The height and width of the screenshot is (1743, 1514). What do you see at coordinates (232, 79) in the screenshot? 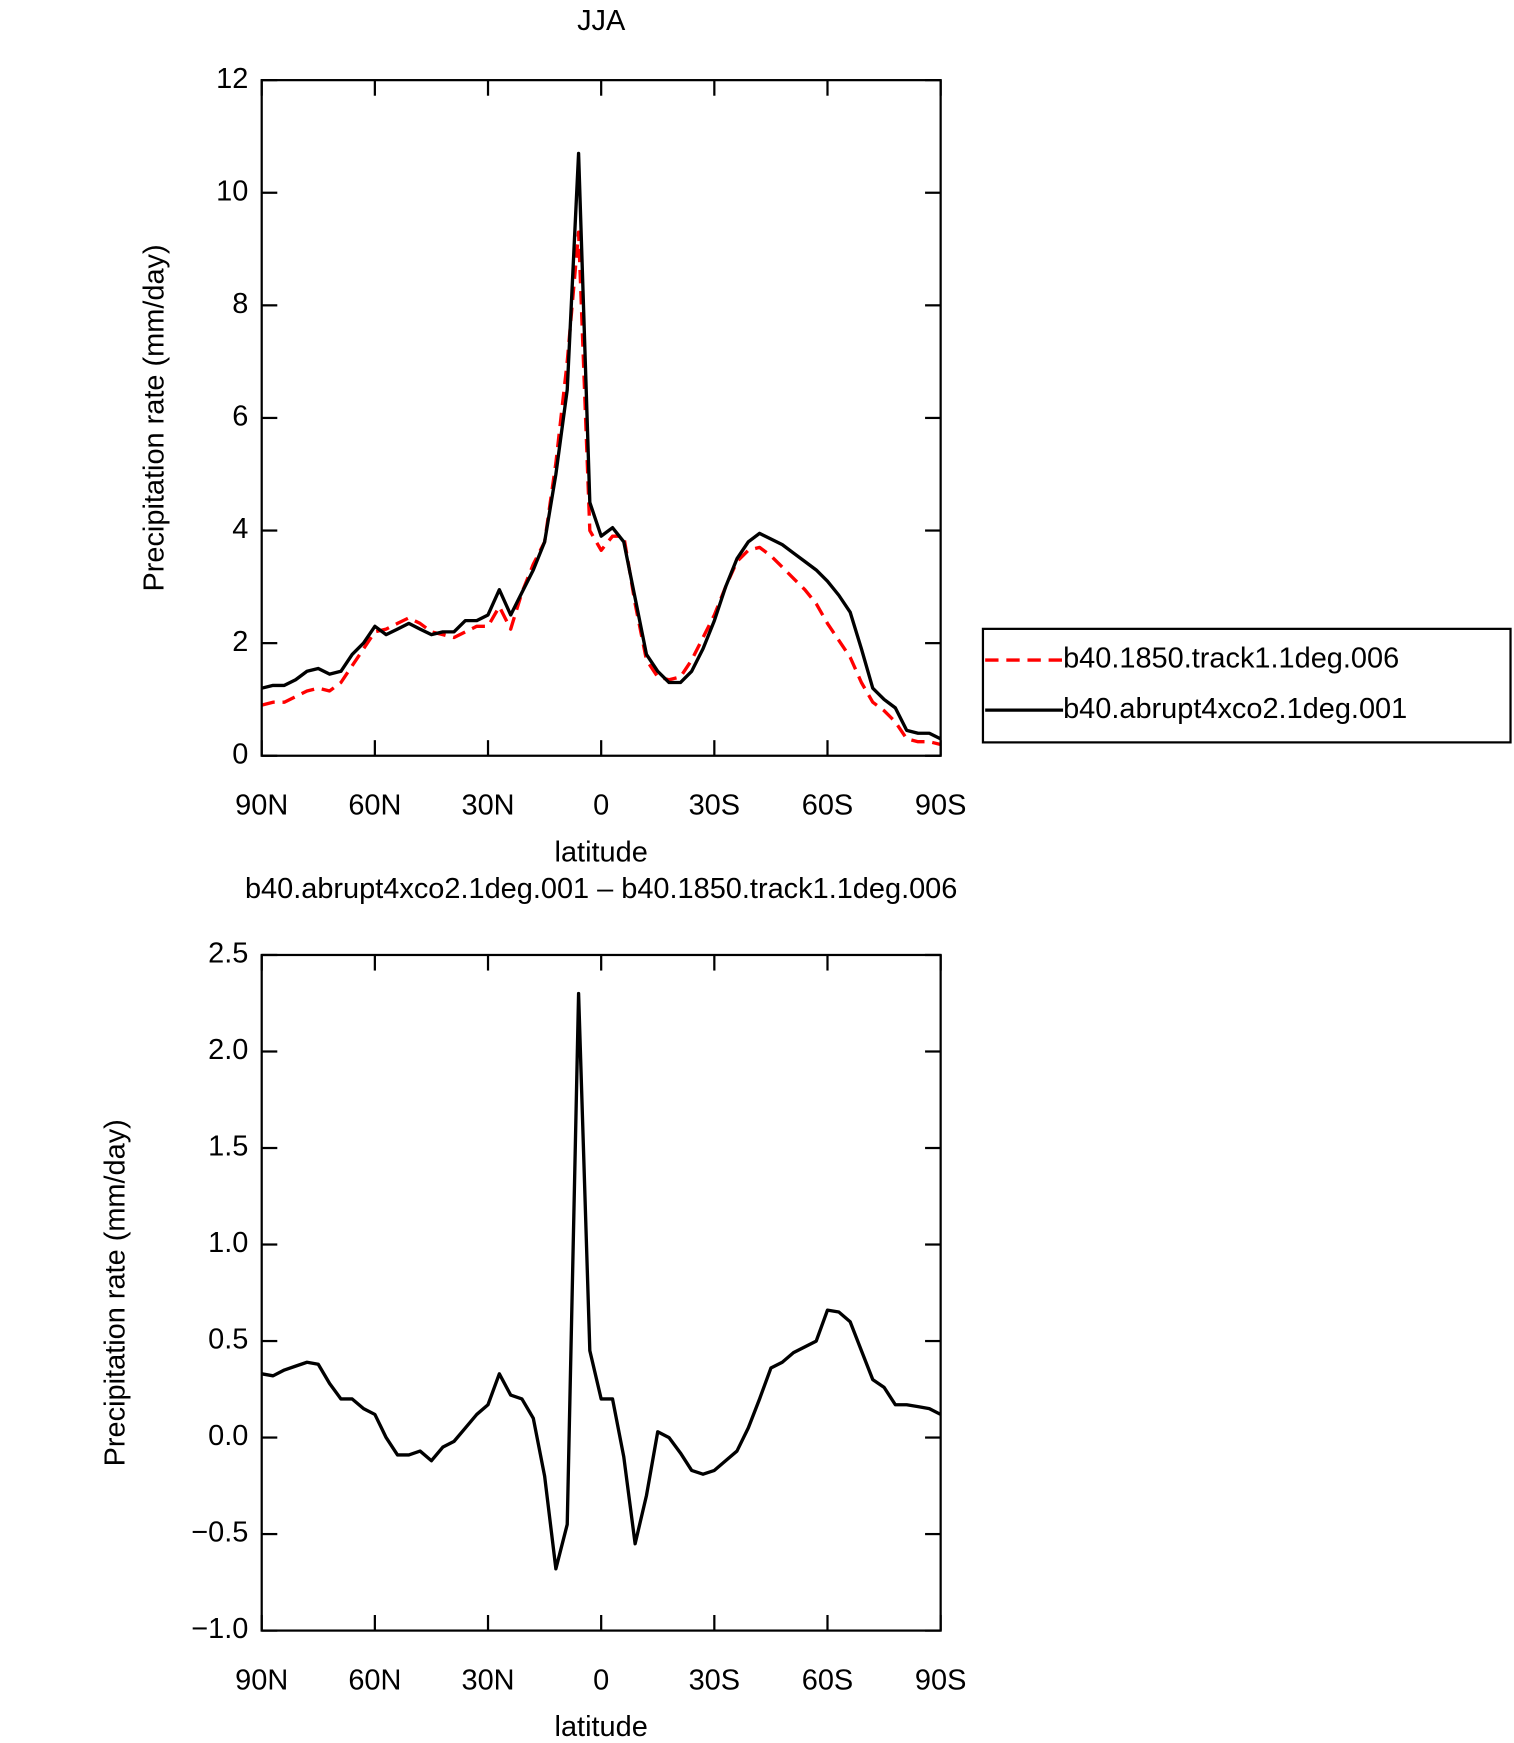
I see `y-tick-label: 12` at bounding box center [232, 79].